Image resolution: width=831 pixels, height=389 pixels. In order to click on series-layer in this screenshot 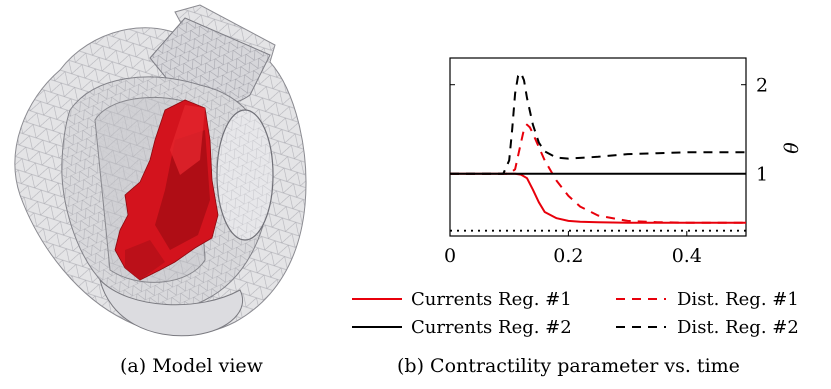, I will do `click(598, 152)`.